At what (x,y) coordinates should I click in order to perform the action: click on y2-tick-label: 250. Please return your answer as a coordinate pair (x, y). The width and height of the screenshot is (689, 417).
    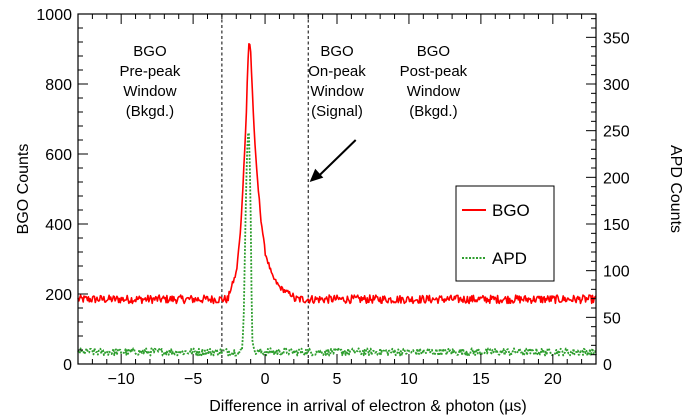
    Looking at the image, I should click on (616, 132).